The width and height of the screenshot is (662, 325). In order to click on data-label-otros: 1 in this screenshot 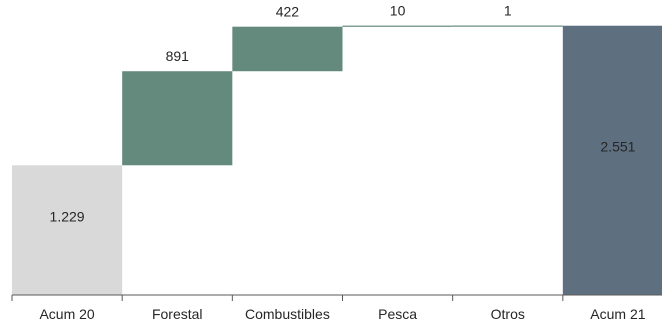, I will do `click(508, 11)`.